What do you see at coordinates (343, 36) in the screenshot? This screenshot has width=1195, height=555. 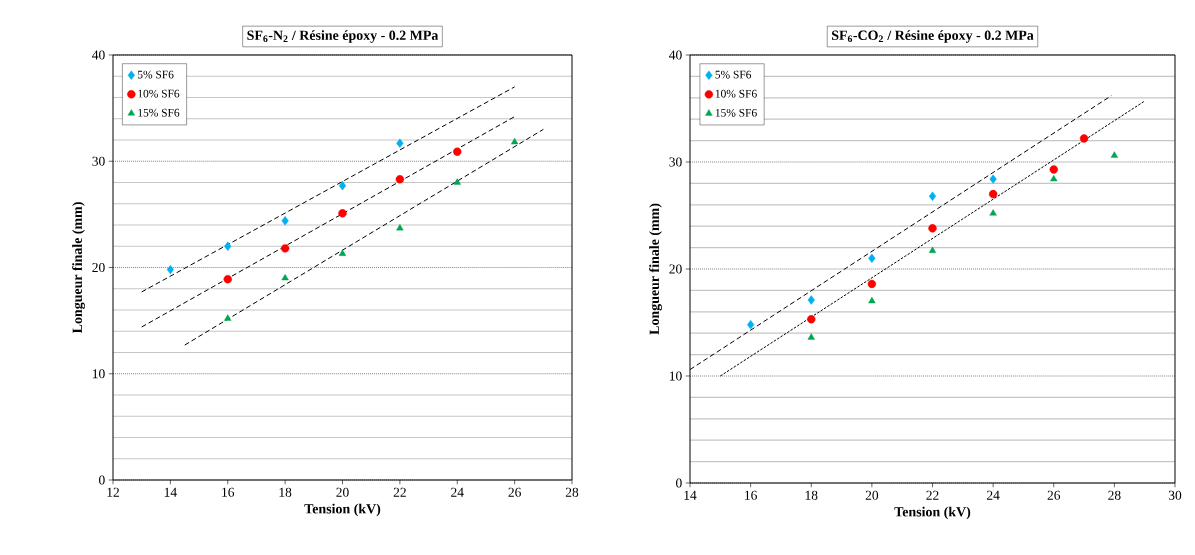 I see `chart-title: SF$_{6}$-N$_{2}$ / Résine époxy - 0.2 MPa` at bounding box center [343, 36].